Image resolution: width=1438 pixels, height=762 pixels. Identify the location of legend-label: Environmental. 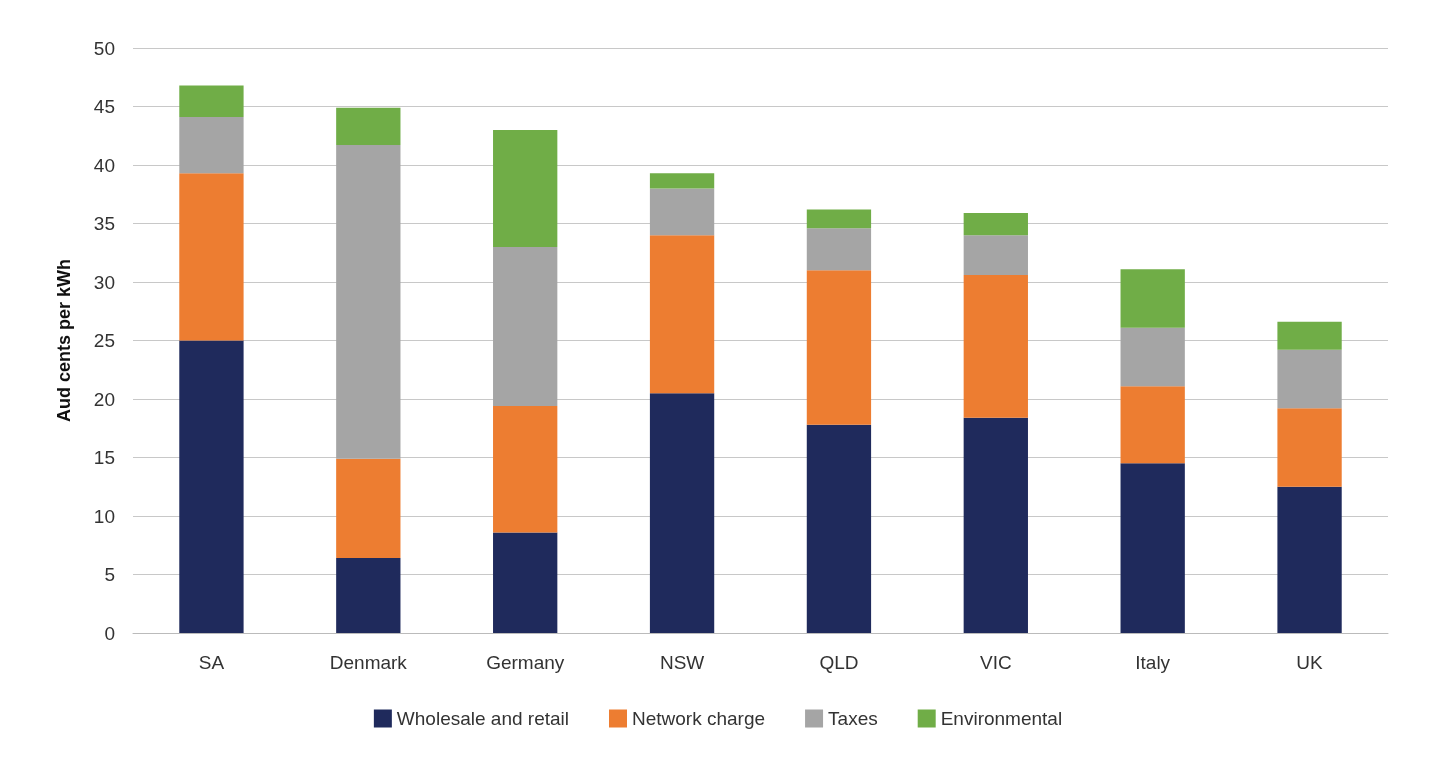
(1001, 718).